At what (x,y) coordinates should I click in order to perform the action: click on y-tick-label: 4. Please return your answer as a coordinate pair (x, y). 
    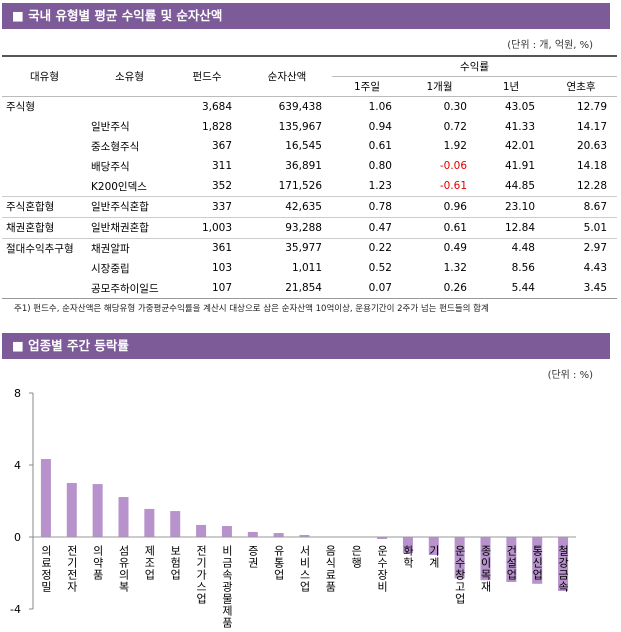
    Looking at the image, I should click on (17, 465).